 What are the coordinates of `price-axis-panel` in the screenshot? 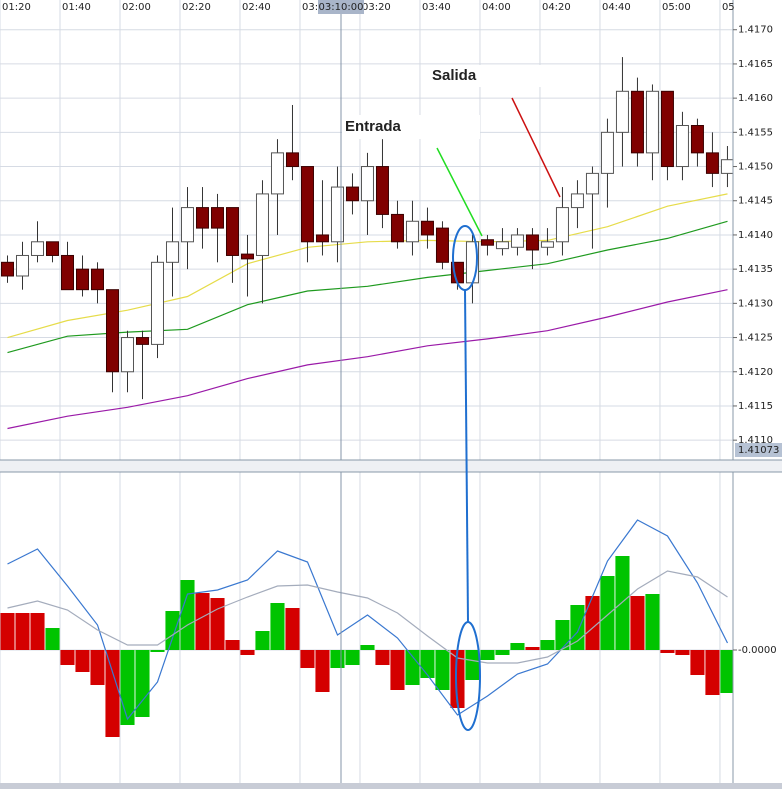 It's located at (757, 391).